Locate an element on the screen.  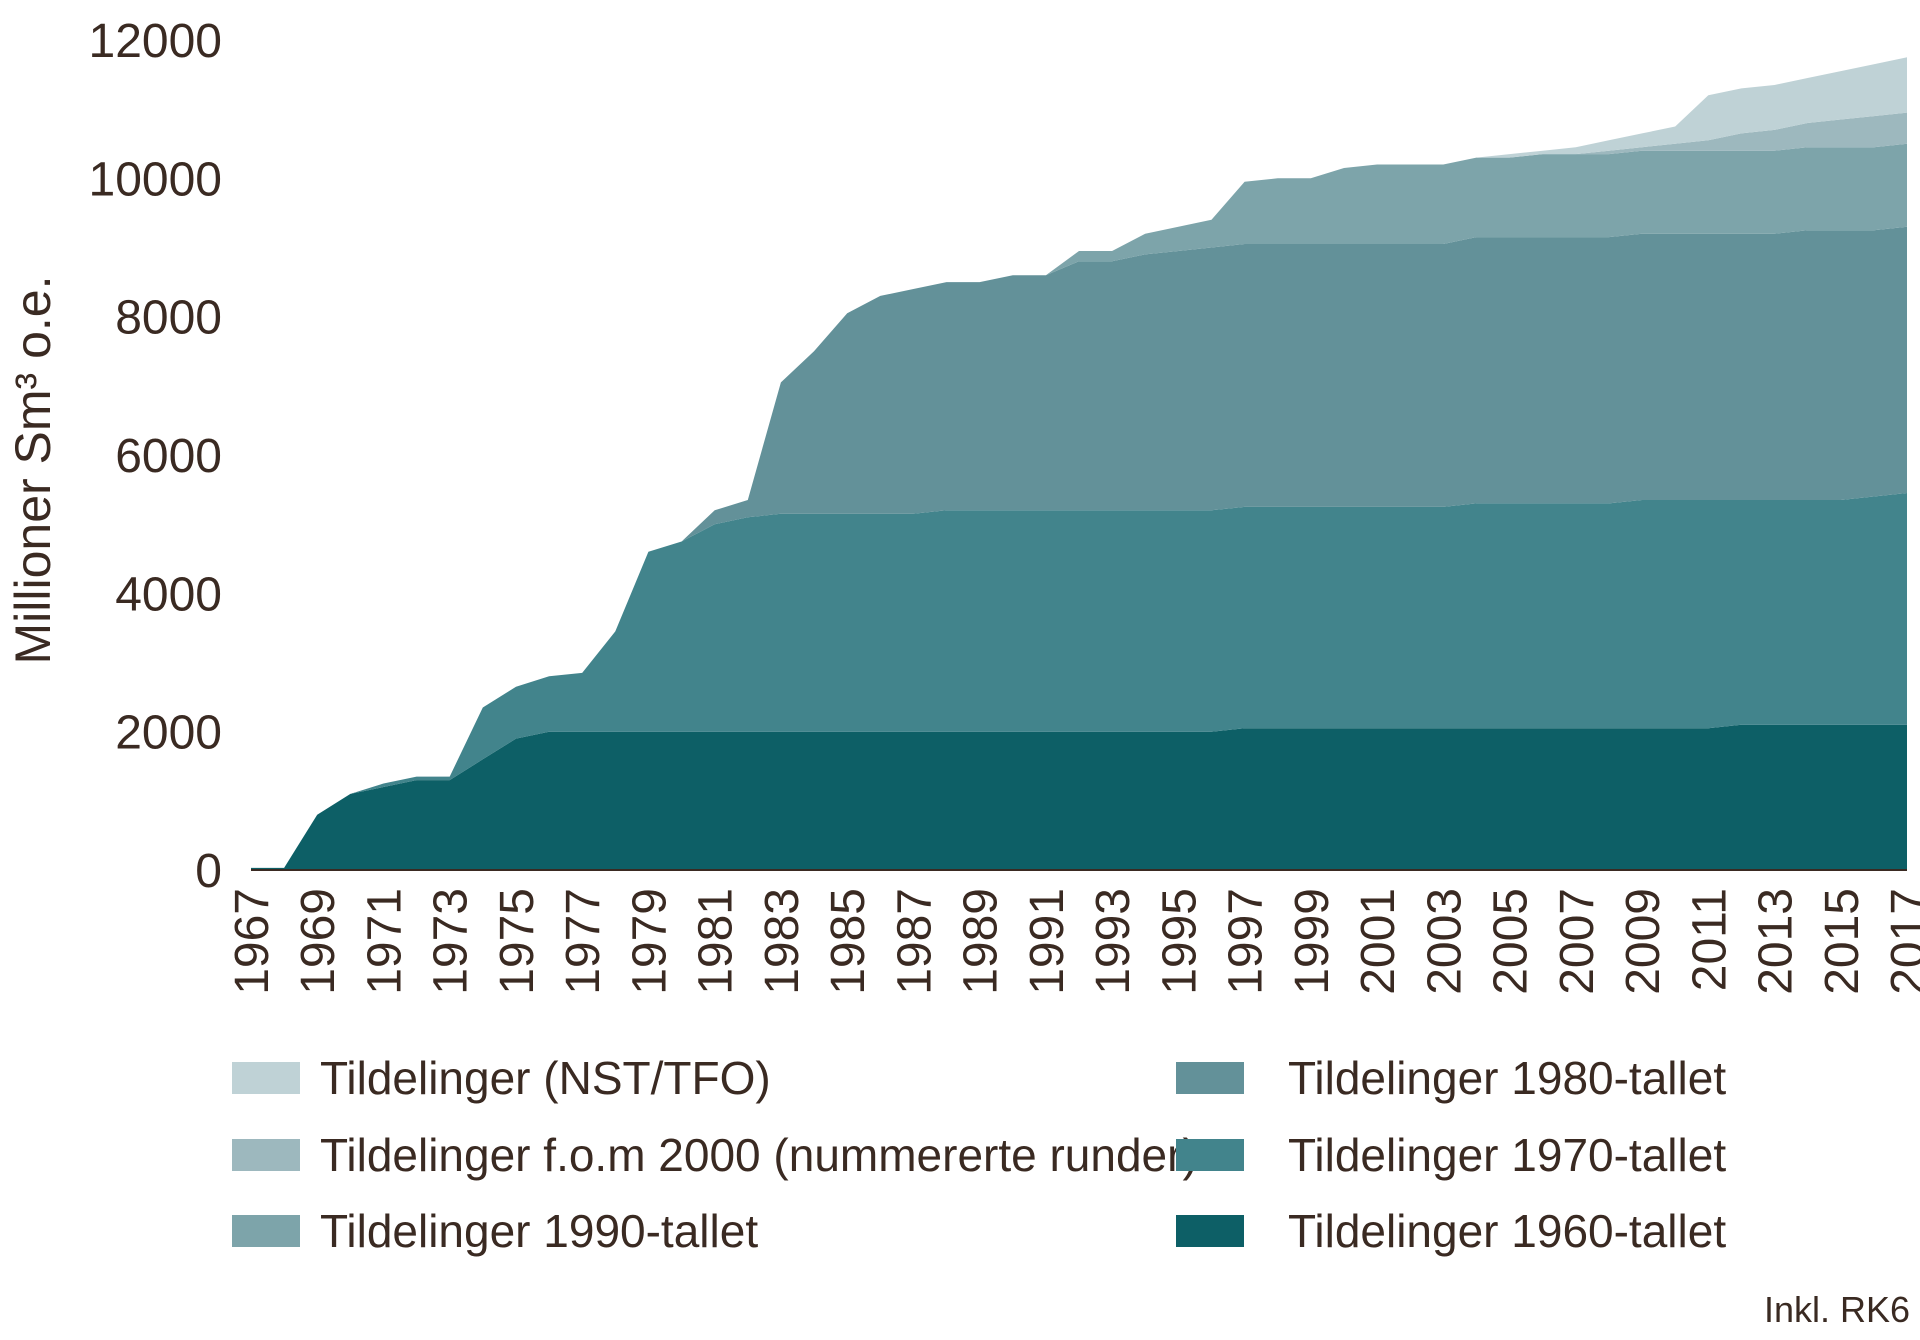
legend-swatch-tildelinger-f-o-m-2000-nummererte-runder is located at coordinates (266, 1155).